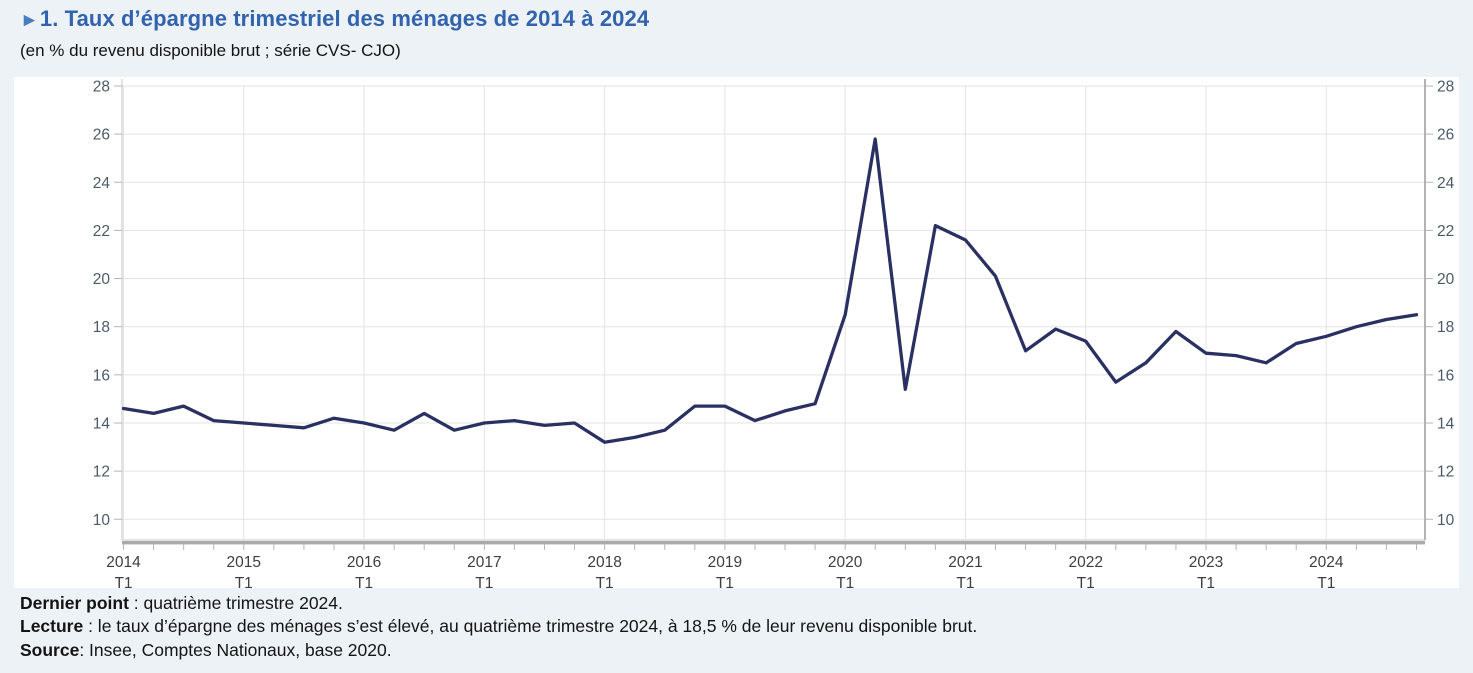 The image size is (1473, 673). Describe the element at coordinates (1206, 562) in the screenshot. I see `svg-text: 2023` at that location.